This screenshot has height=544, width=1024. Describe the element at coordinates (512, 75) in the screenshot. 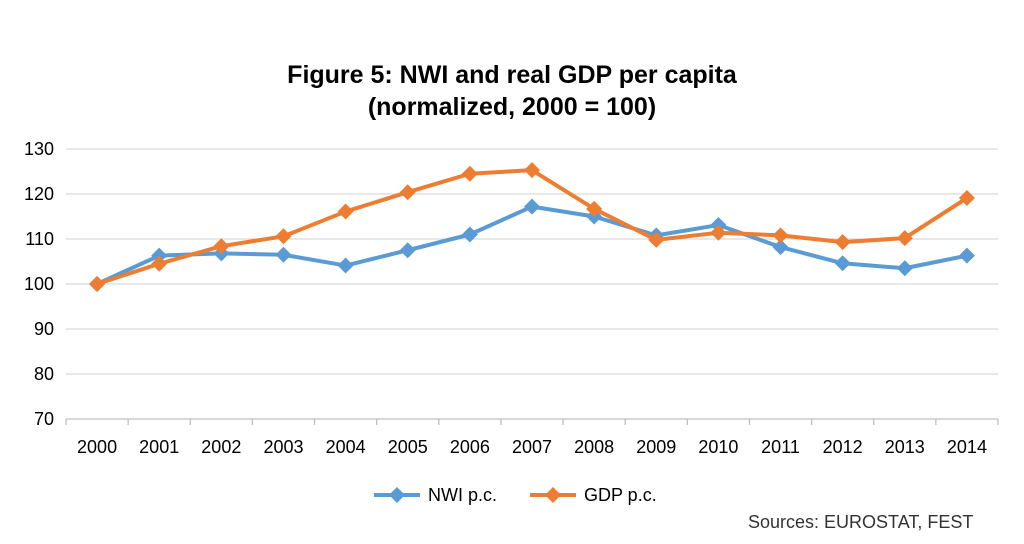

I see `chart-title: Figure 5: NWI and real GDP per capita` at that location.